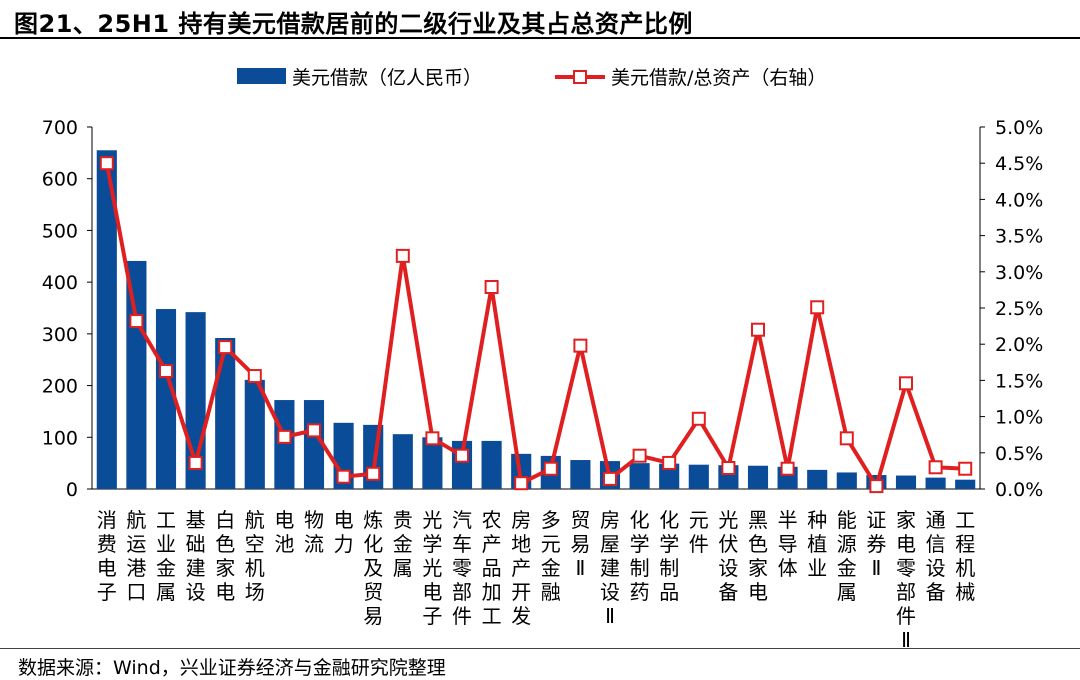 The image size is (1080, 680). I want to click on x-tick-label-char: 汽, so click(462, 520).